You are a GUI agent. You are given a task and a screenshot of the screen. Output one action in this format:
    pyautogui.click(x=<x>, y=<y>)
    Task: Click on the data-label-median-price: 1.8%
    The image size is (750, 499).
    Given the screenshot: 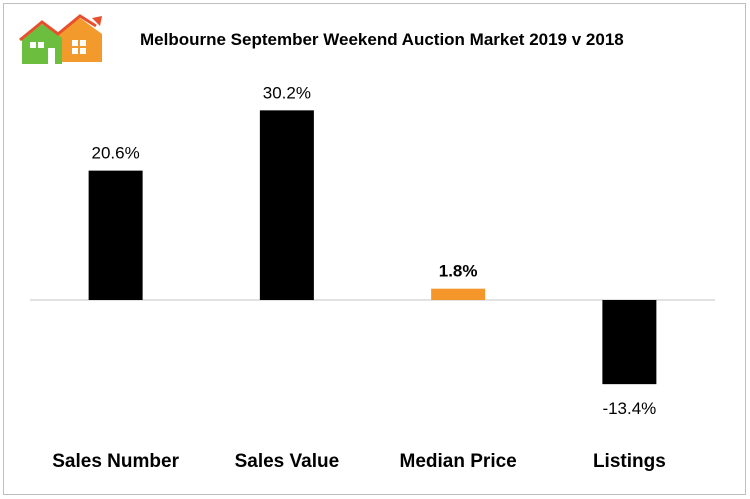 What is the action you would take?
    pyautogui.click(x=458, y=271)
    